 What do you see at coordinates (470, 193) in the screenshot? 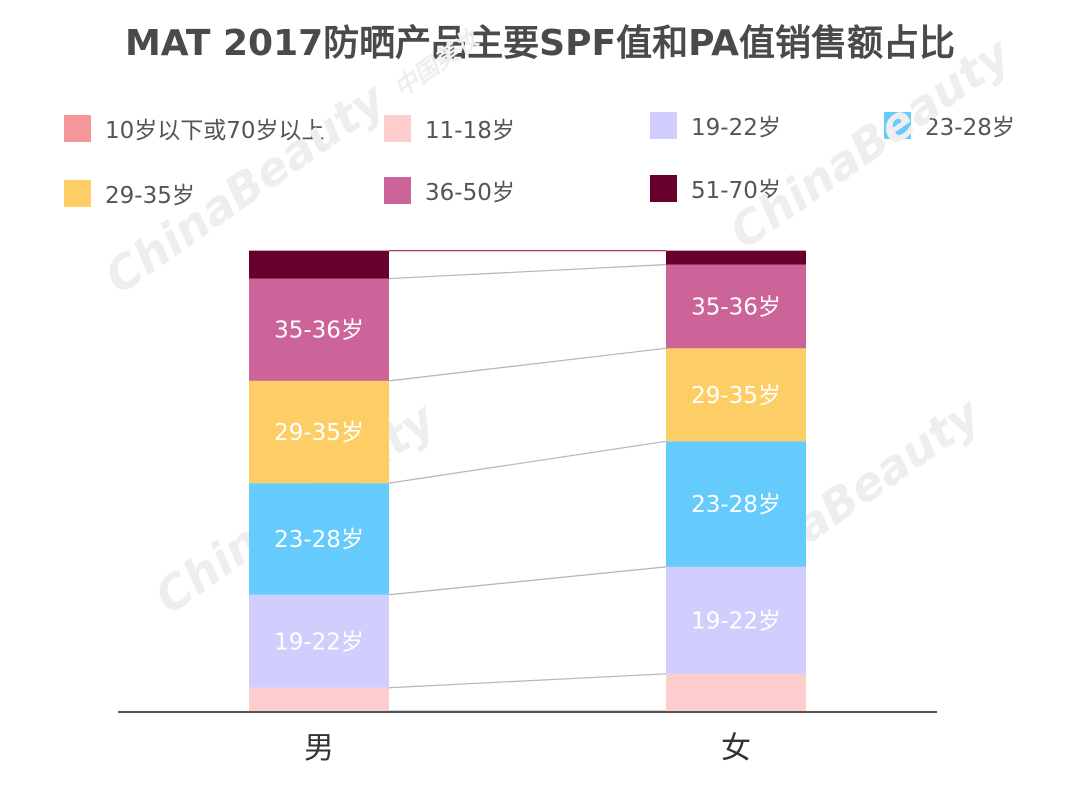
I see `legend-label: 36-50岁` at bounding box center [470, 193].